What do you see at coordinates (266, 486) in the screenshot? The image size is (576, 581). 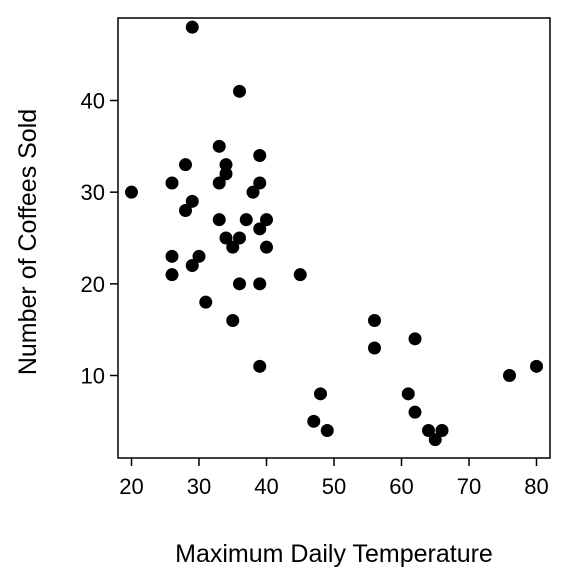 I see `x-tick-label: 40` at bounding box center [266, 486].